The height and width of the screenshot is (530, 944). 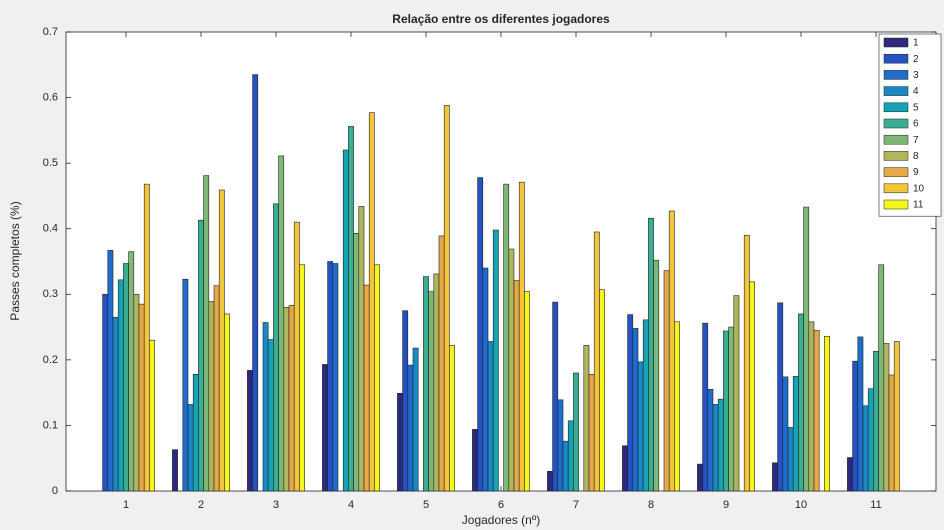 I want to click on x-tick-label: 3, so click(x=276, y=505).